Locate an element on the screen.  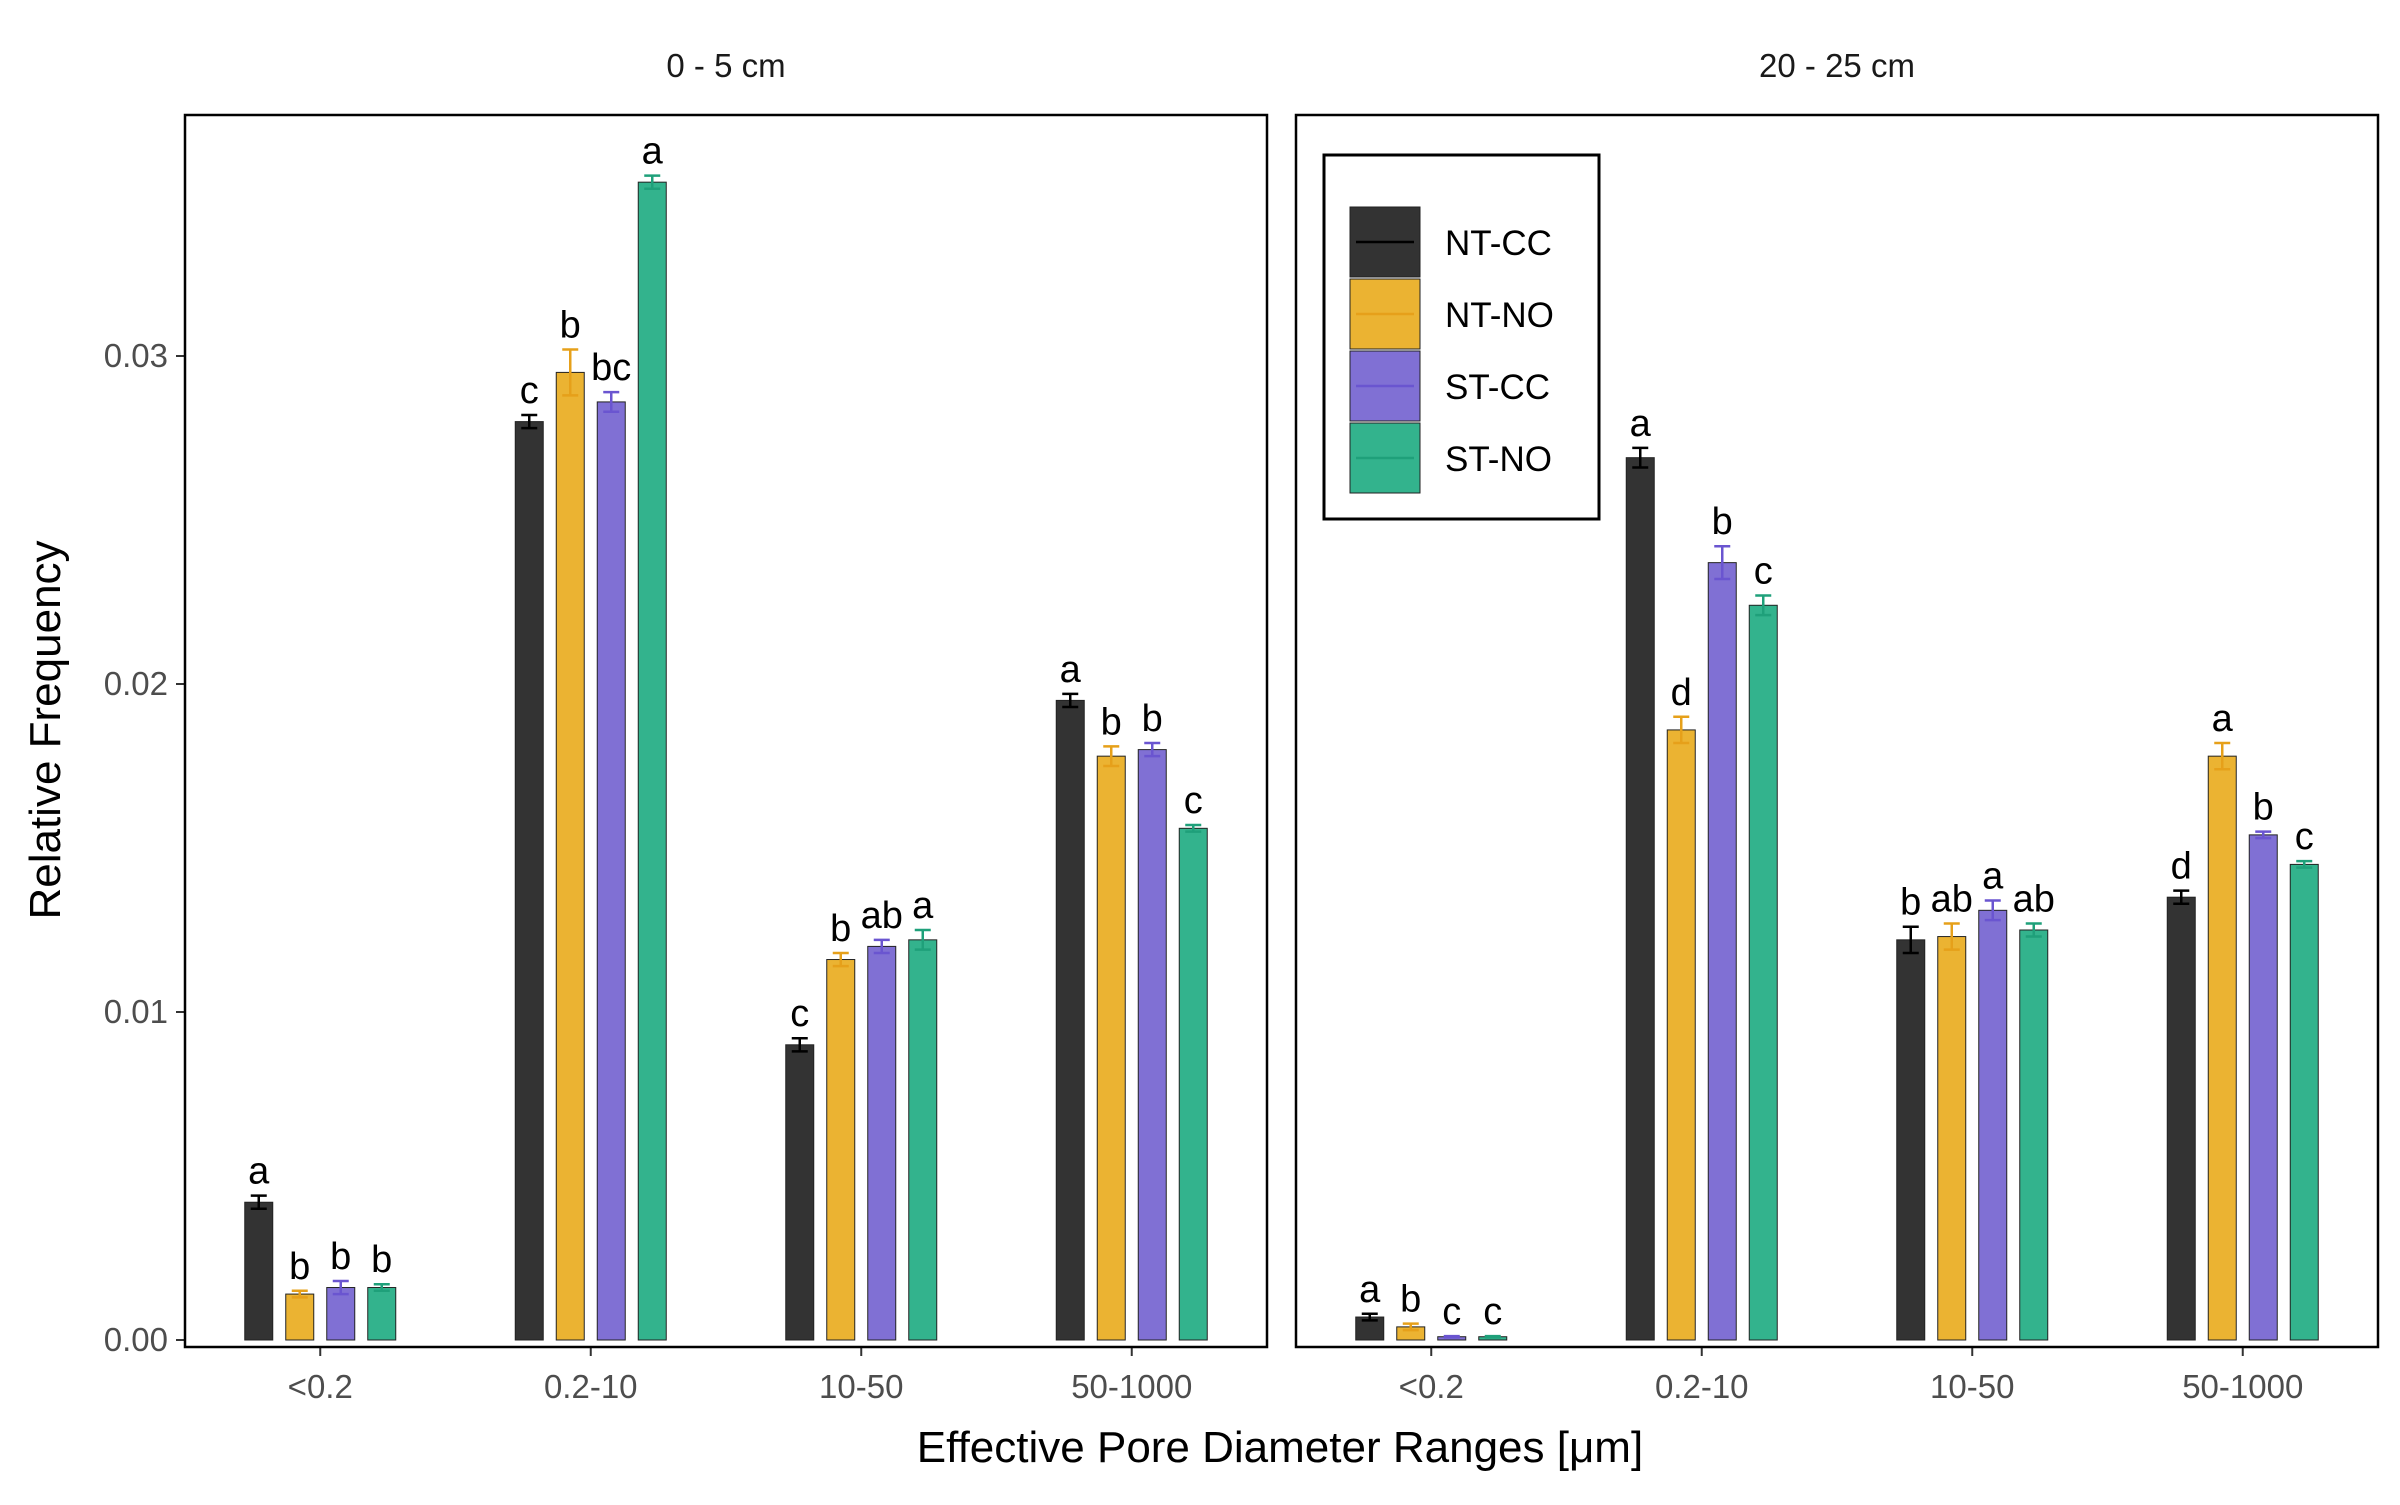
y-tick-label: 0.00 is located at coordinates (136, 1339).